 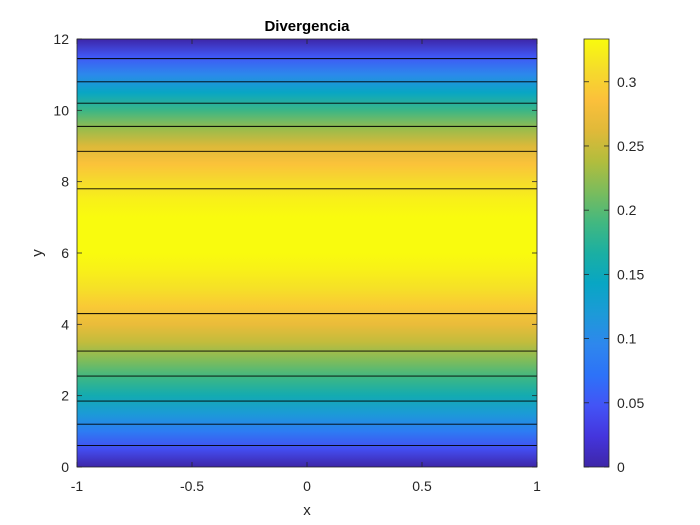 What do you see at coordinates (627, 210) in the screenshot?
I see `colorbar-tick-label: 0.2` at bounding box center [627, 210].